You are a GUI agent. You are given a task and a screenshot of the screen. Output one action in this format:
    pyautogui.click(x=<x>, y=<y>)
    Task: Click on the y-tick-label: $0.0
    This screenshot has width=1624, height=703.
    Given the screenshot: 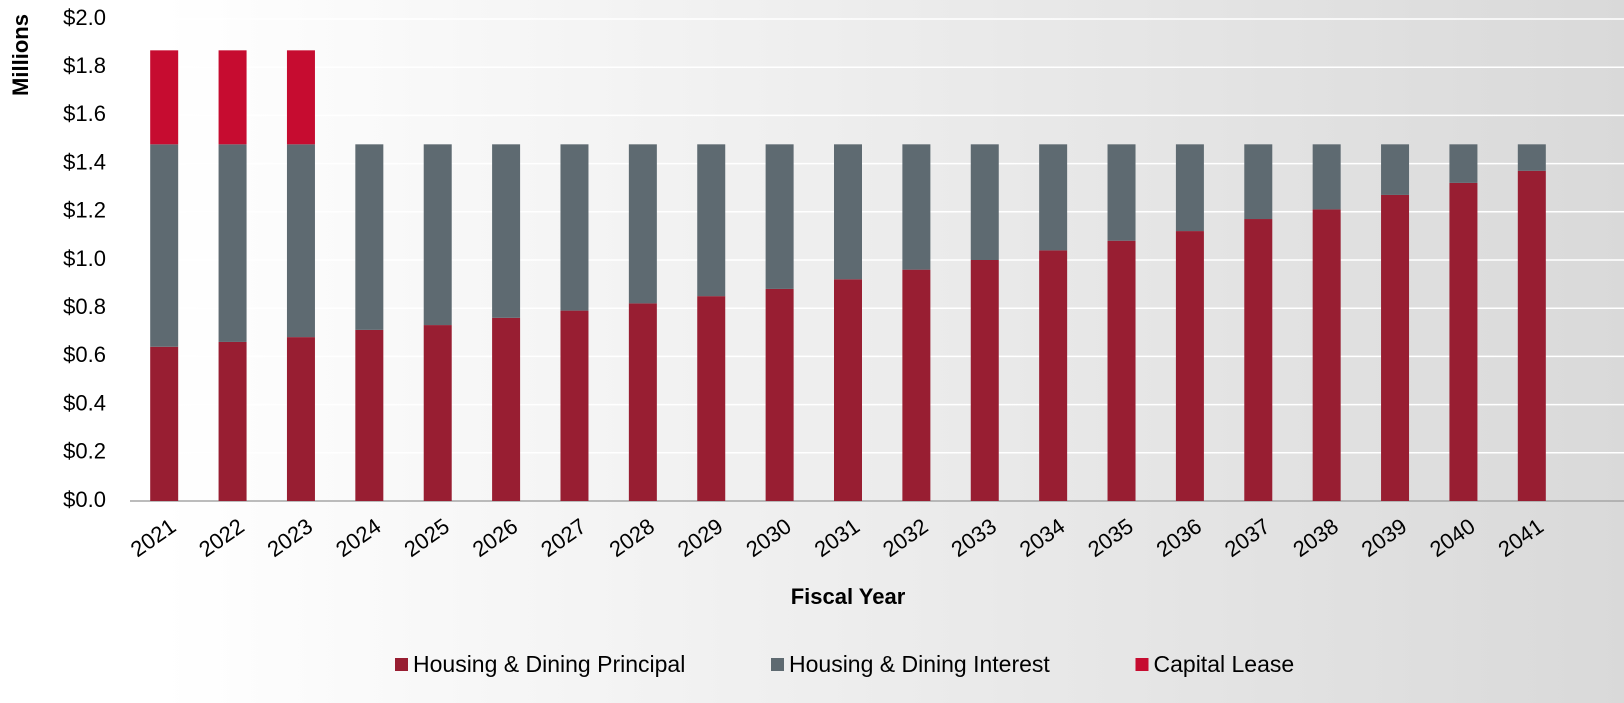 What is the action you would take?
    pyautogui.click(x=84, y=499)
    